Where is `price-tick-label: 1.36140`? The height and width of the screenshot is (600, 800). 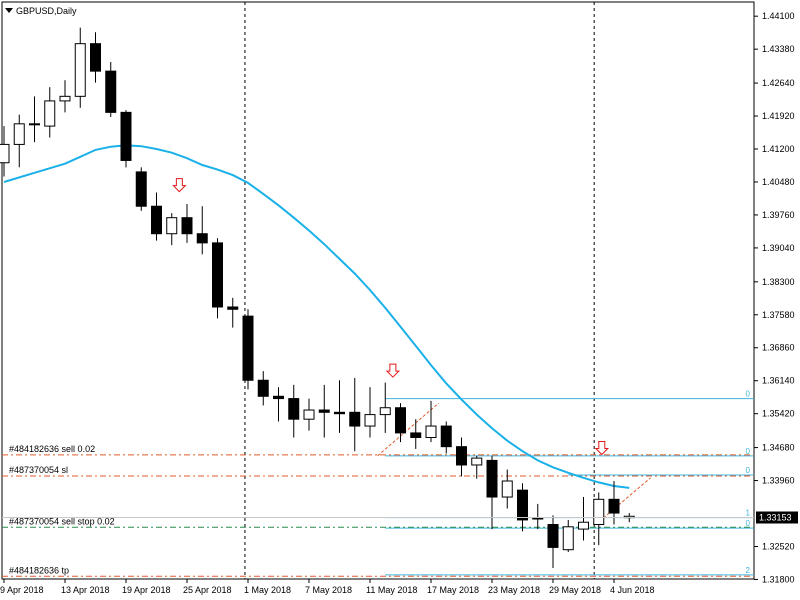
price-tick-label: 1.36140 is located at coordinates (778, 381).